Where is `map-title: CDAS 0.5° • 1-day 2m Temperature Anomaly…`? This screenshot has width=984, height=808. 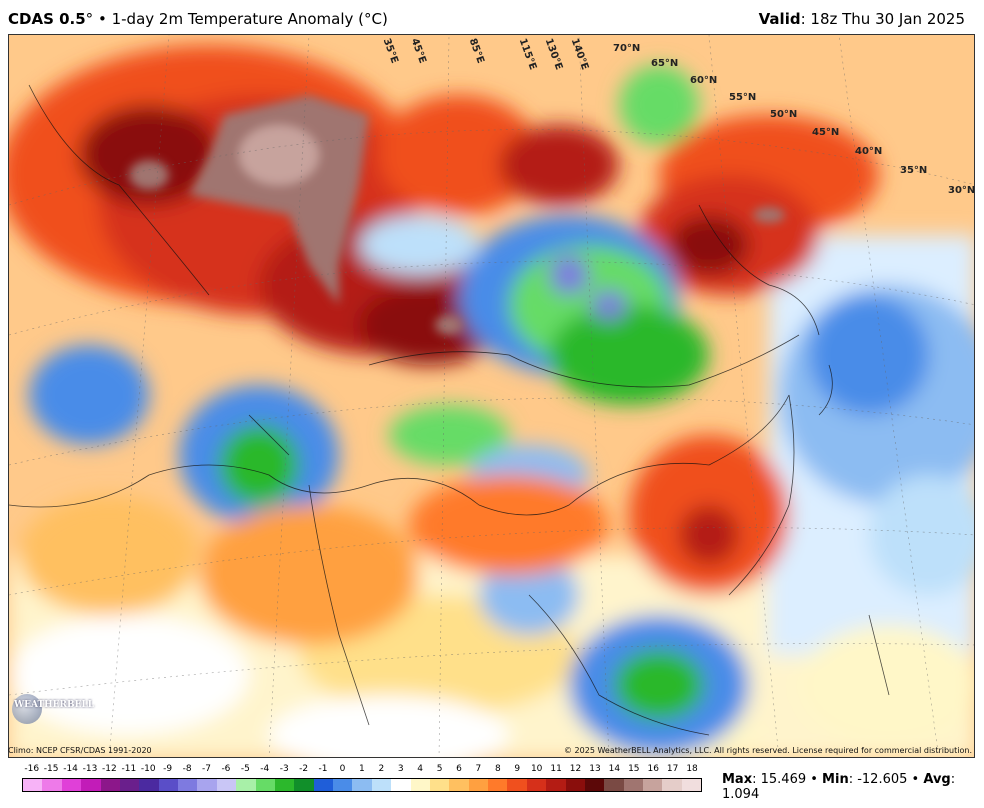
map-title: CDAS 0.5° • 1-day 2m Temperature Anomaly… is located at coordinates (198, 19).